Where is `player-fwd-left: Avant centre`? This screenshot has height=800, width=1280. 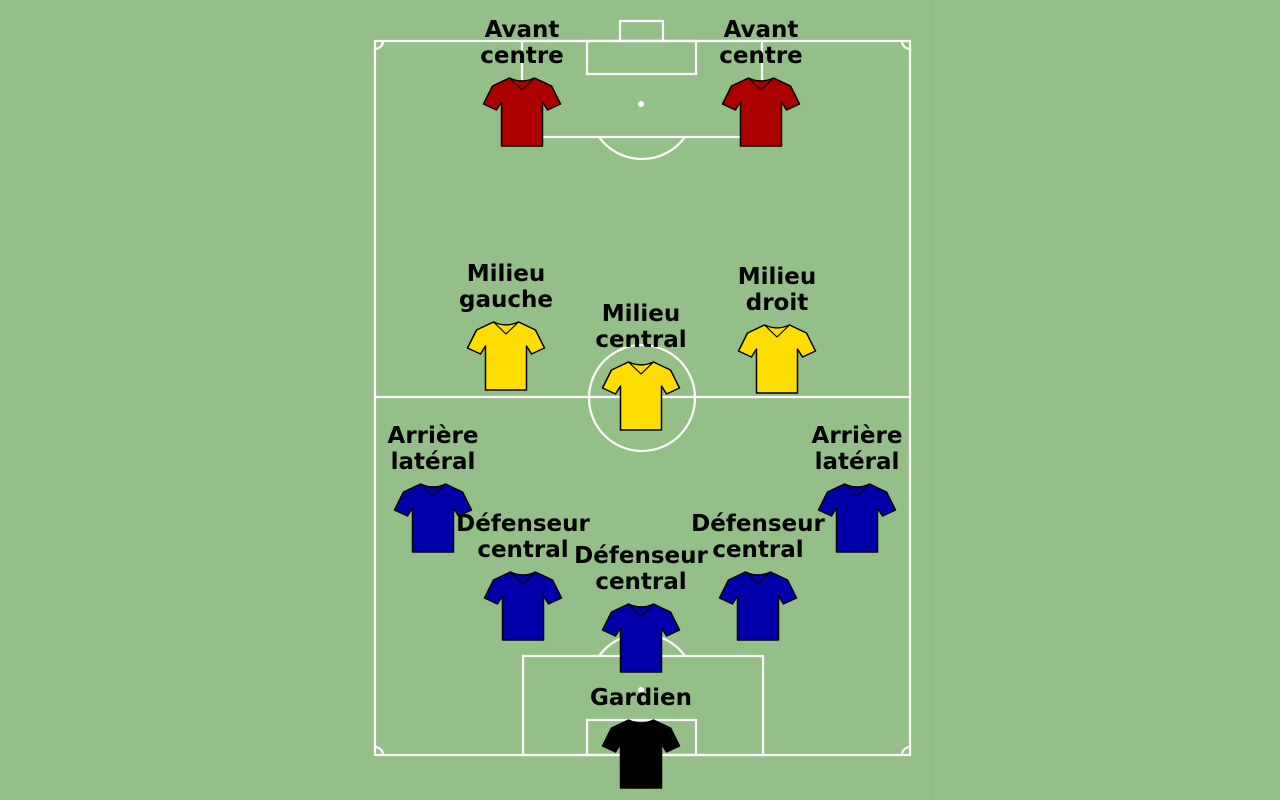 player-fwd-left: Avant centre is located at coordinates (522, 82).